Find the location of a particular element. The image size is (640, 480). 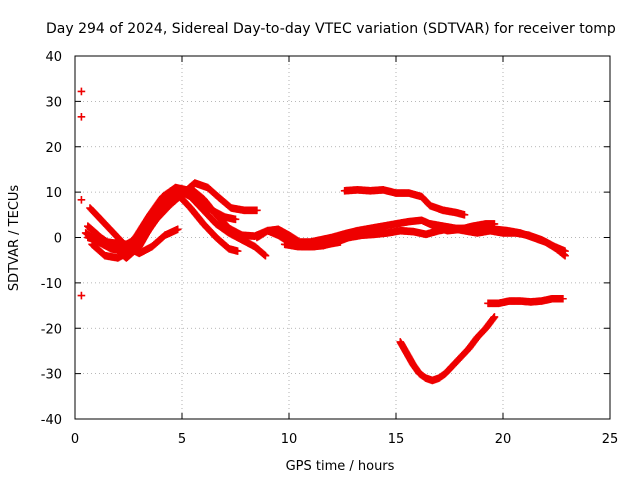

x-tick-label: 15 is located at coordinates (396, 439).